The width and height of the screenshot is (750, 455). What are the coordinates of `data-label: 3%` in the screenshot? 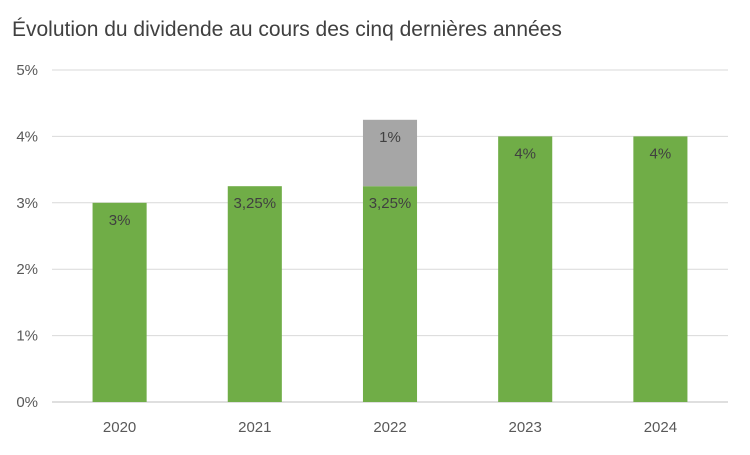 It's located at (120, 220).